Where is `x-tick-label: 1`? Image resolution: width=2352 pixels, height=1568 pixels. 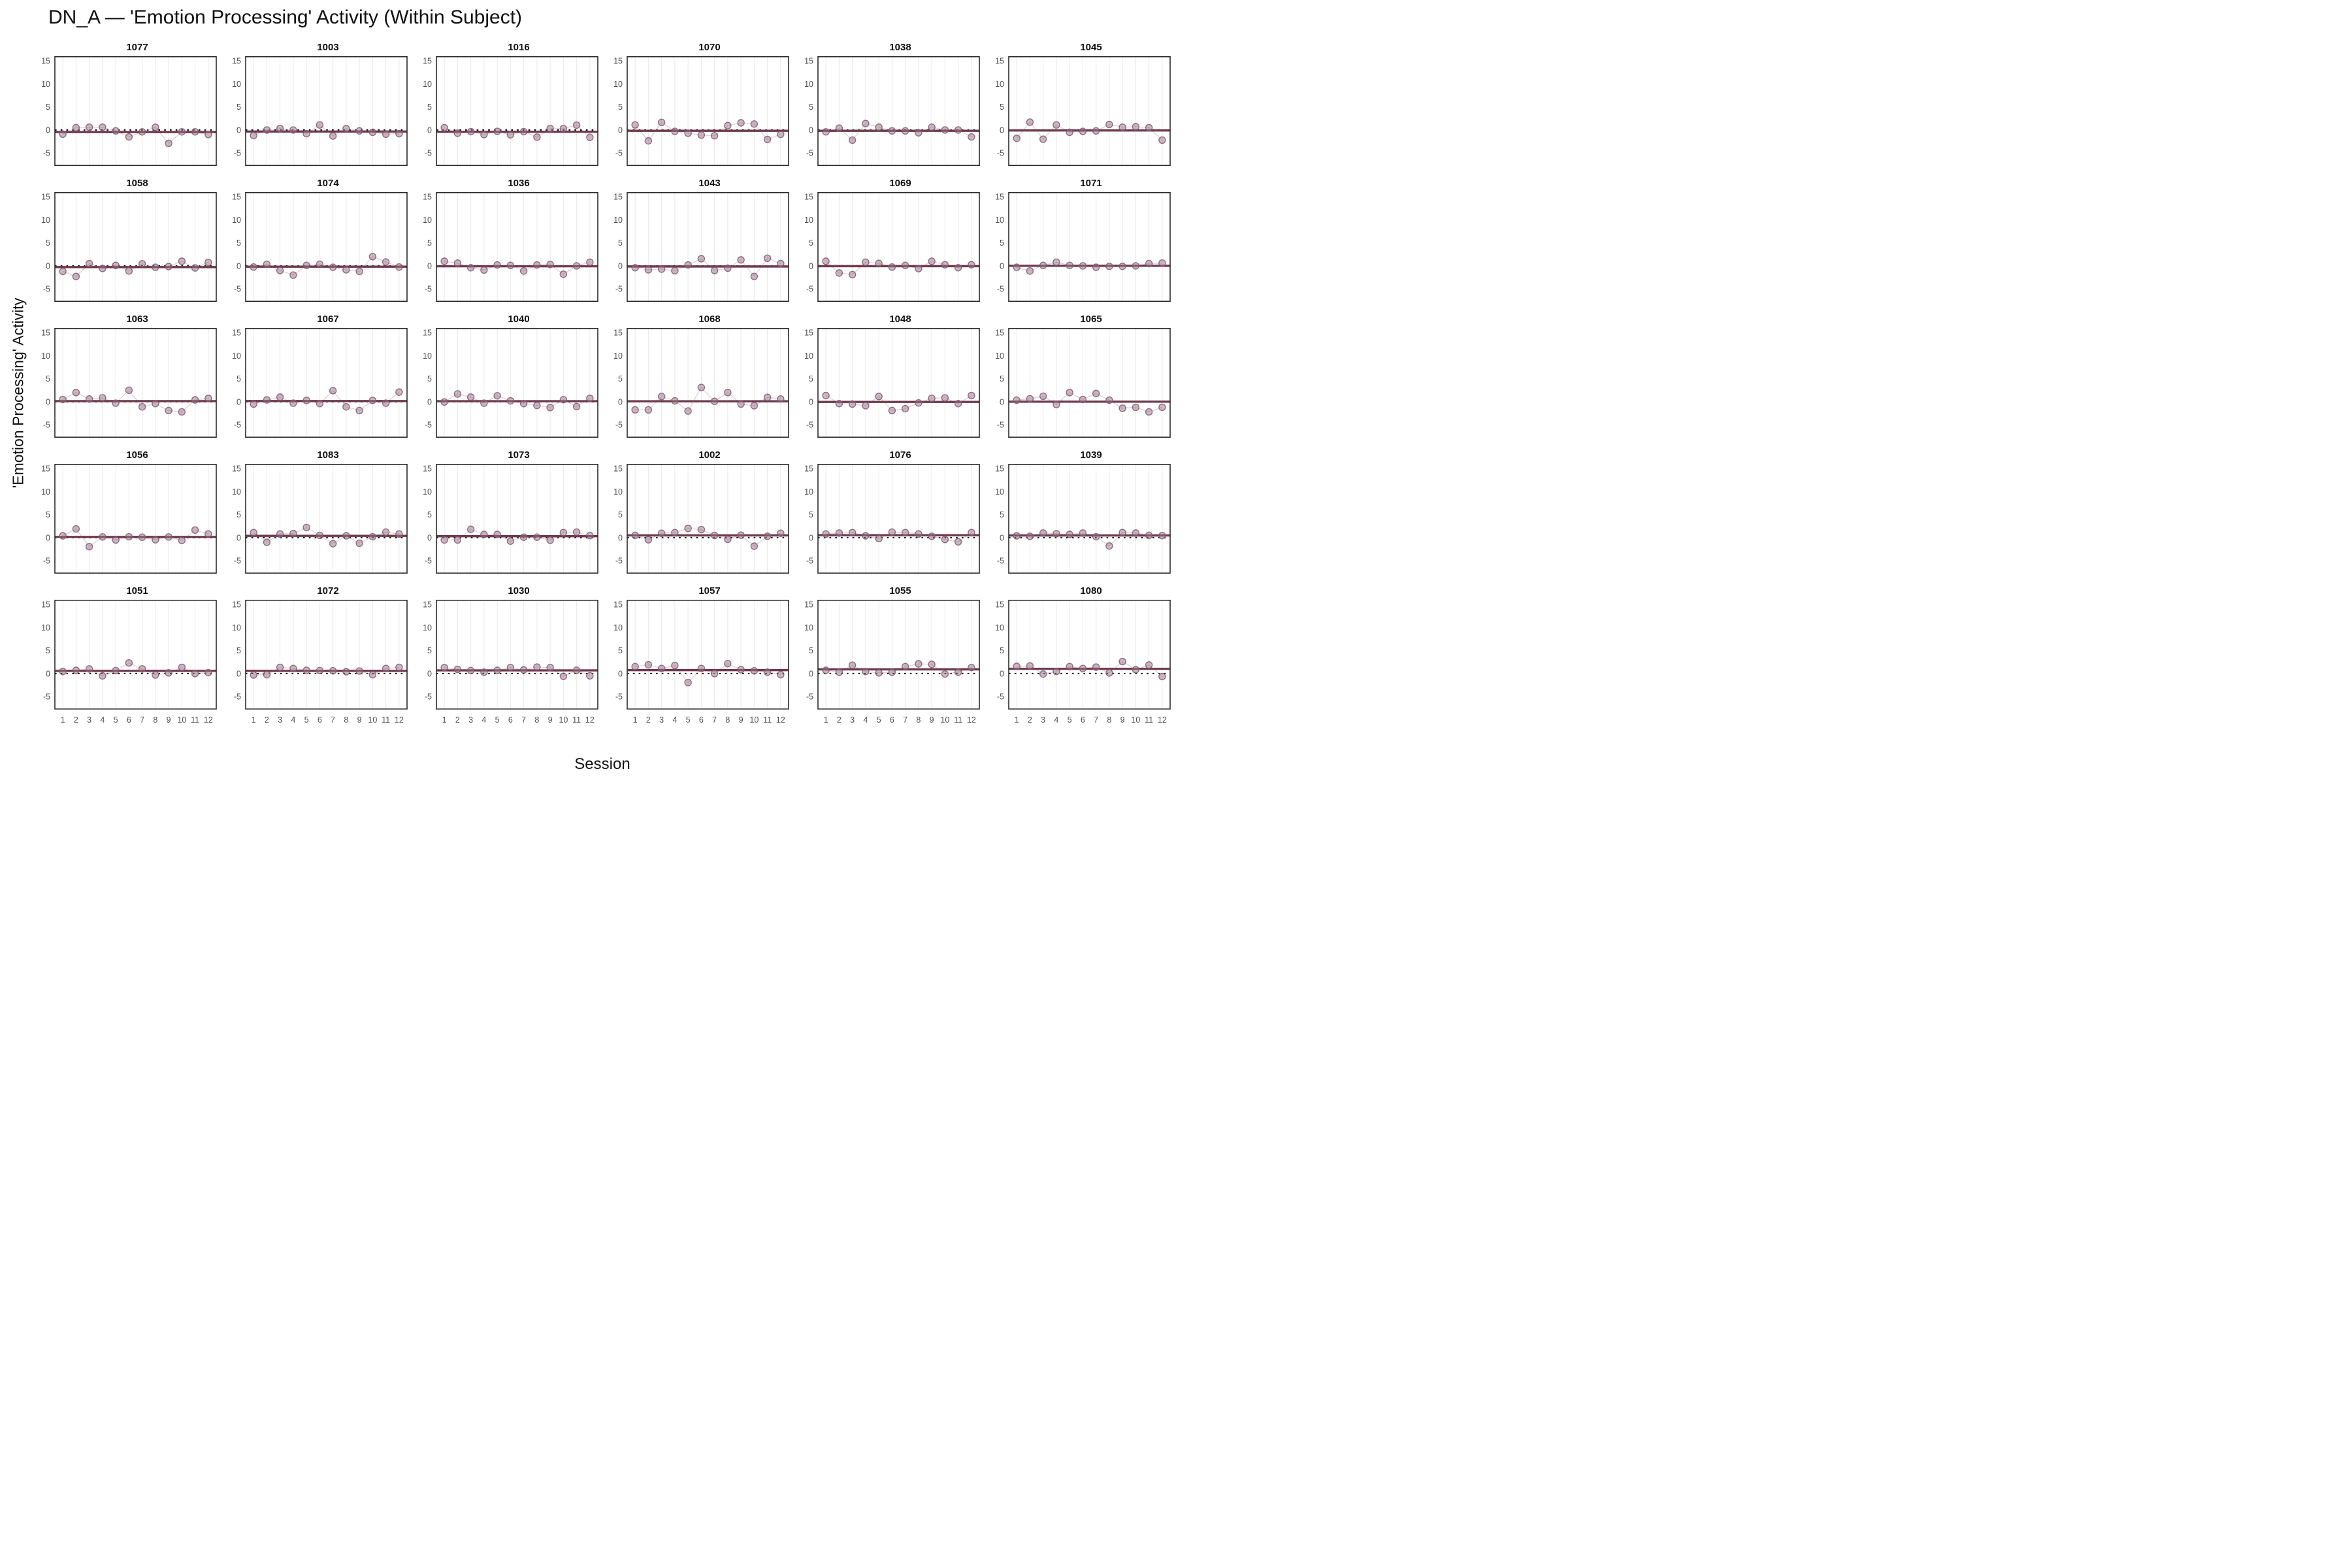
x-tick-label: 1 is located at coordinates (254, 720).